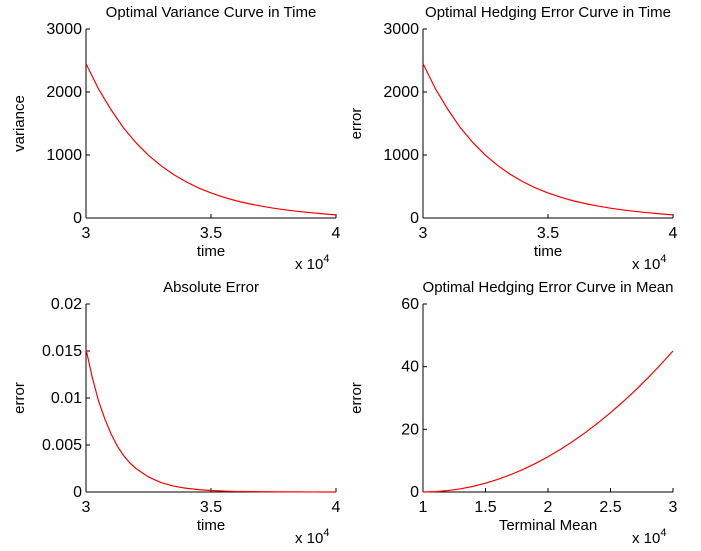 This screenshot has height=551, width=701. What do you see at coordinates (211, 12) in the screenshot?
I see `chart-title: Optimal Variance Curve in Time` at bounding box center [211, 12].